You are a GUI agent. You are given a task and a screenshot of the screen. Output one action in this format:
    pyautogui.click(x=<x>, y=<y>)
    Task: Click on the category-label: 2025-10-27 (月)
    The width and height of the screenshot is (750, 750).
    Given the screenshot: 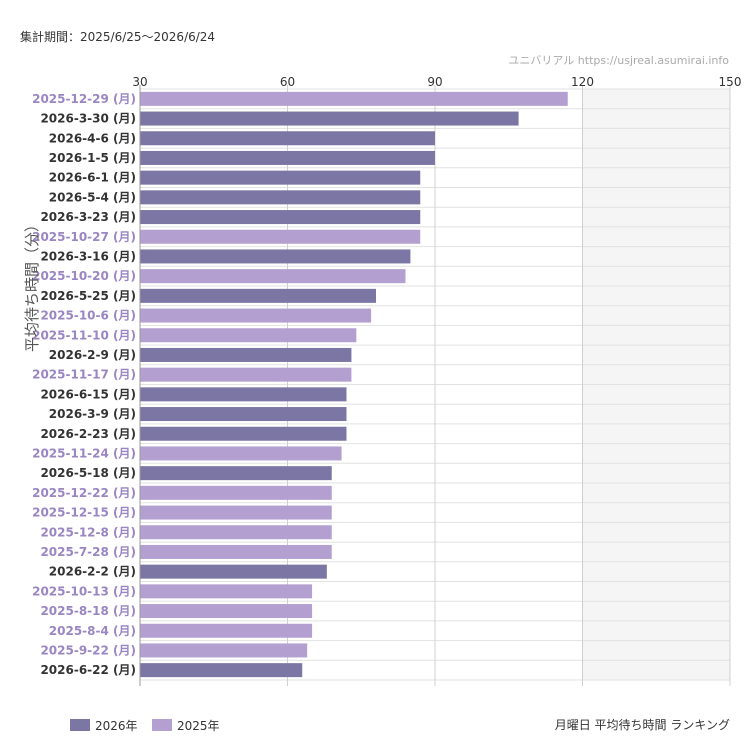 What is the action you would take?
    pyautogui.click(x=84, y=237)
    